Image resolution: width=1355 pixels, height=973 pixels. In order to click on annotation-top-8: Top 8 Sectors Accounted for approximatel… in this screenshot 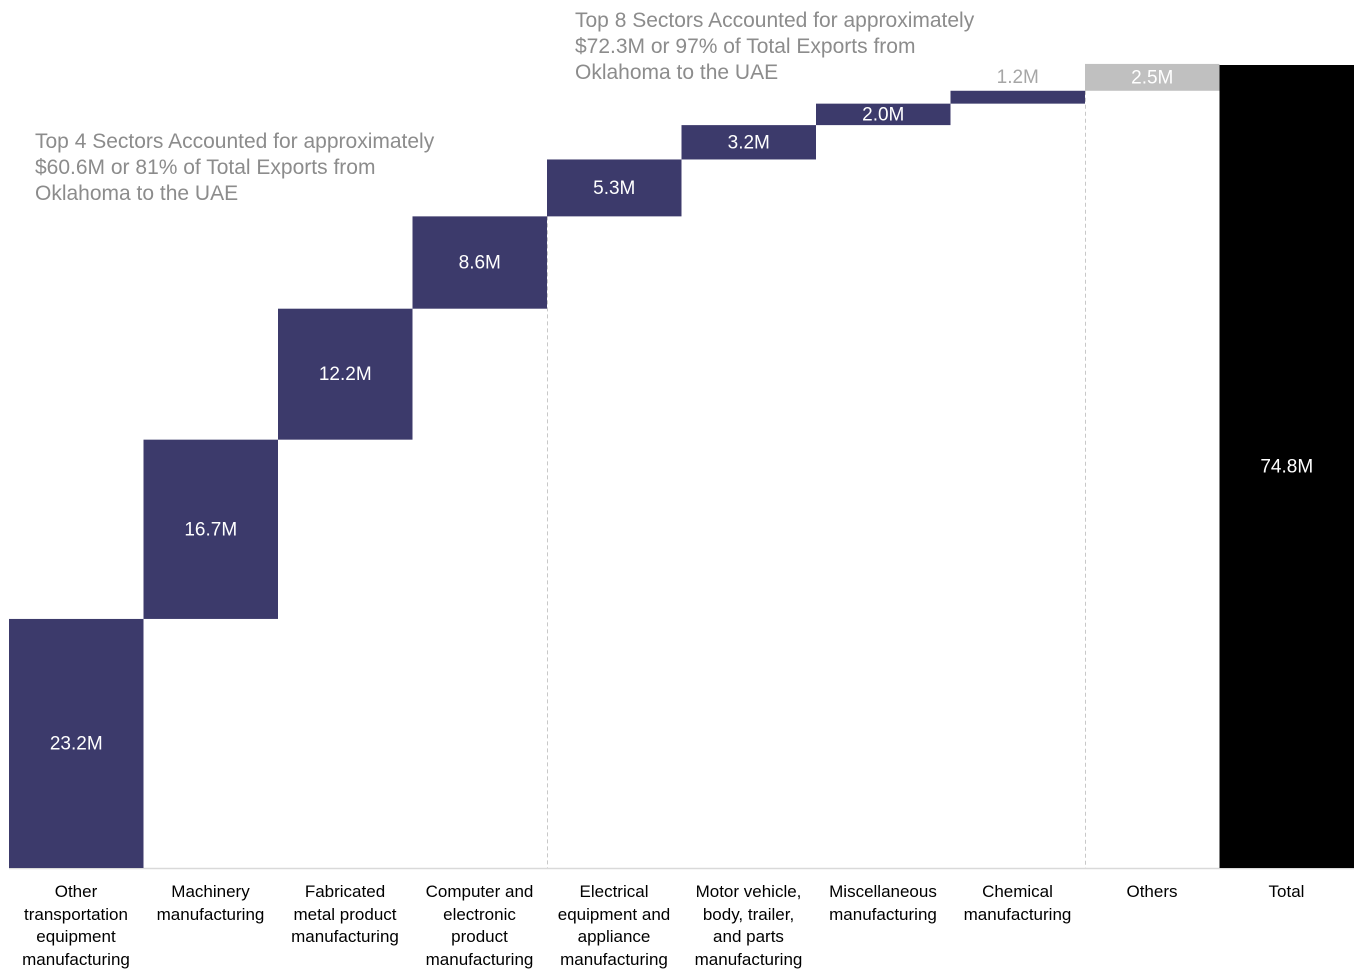, I will do `click(810, 47)`.